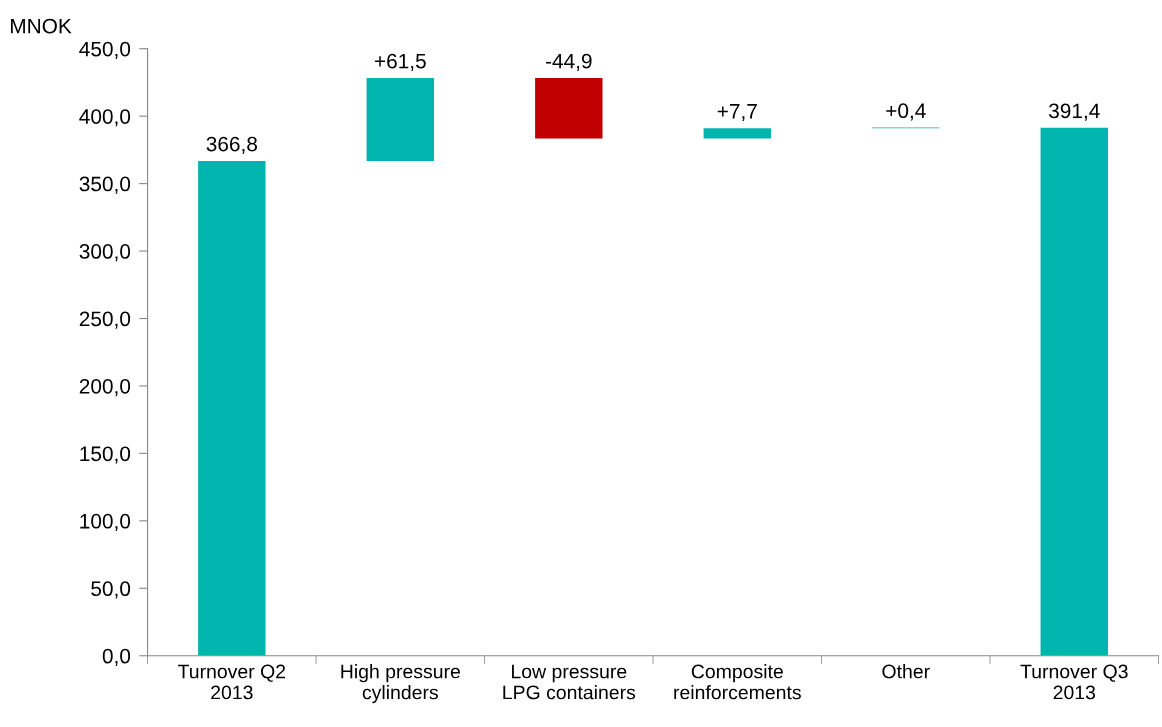 Image resolution: width=1162 pixels, height=727 pixels. What do you see at coordinates (105, 50) in the screenshot?
I see `y-tick-label: 450,0` at bounding box center [105, 50].